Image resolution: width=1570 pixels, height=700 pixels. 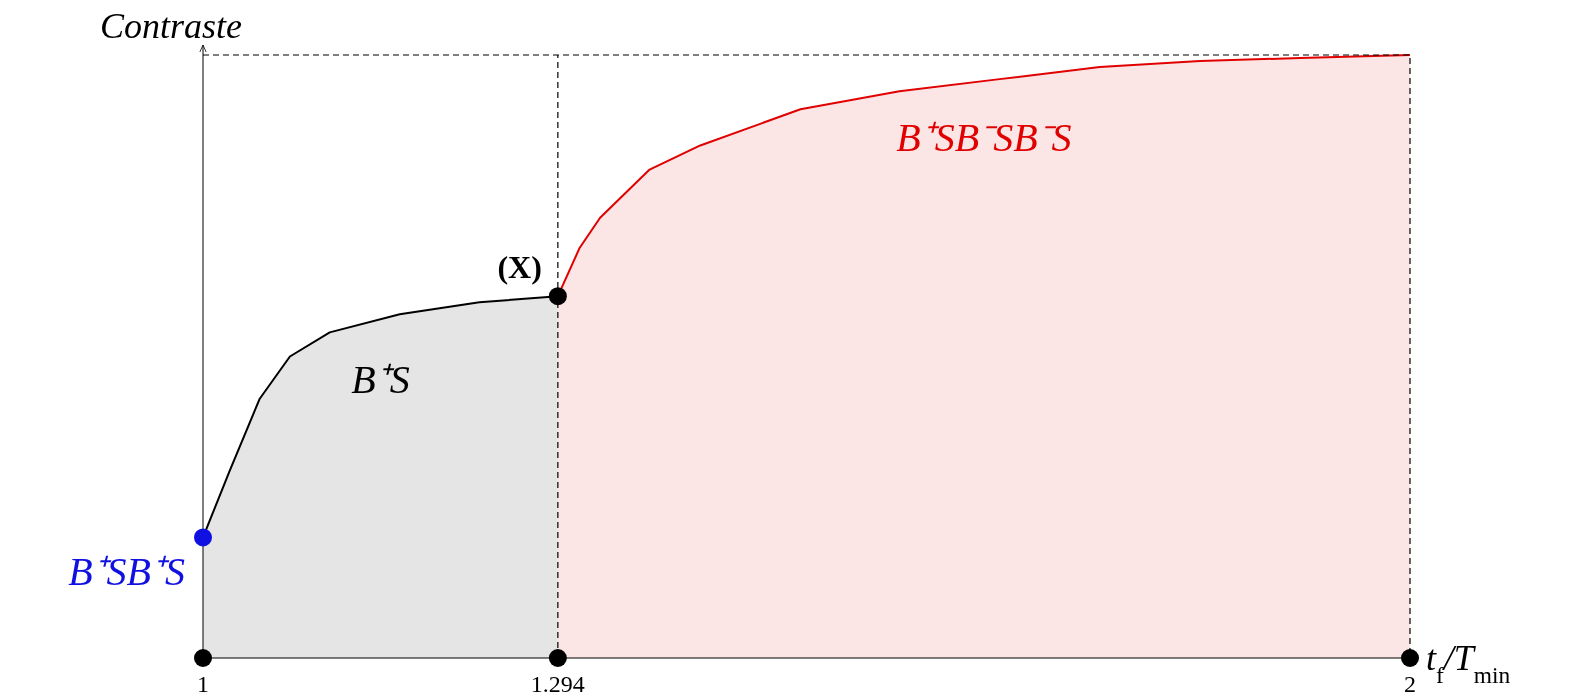 What do you see at coordinates (1468, 663) in the screenshot?
I see `x-axis-title: t$_{f}$/T$_{min}$` at bounding box center [1468, 663].